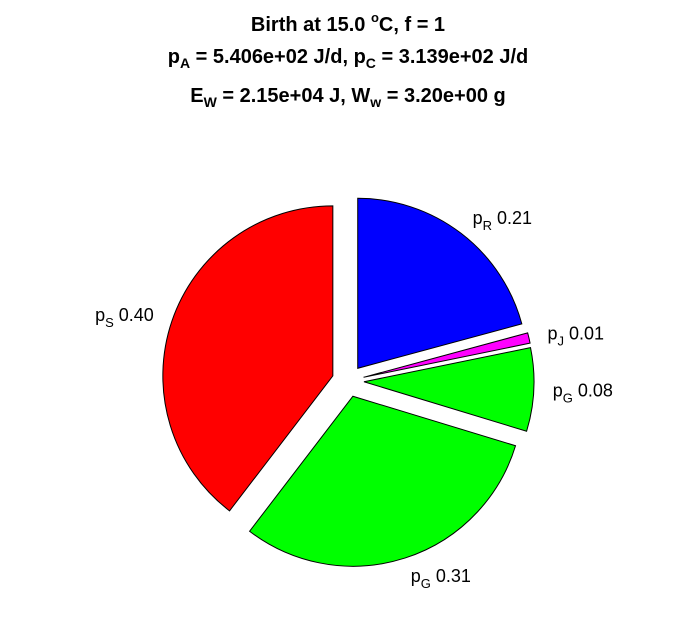 The image size is (696, 618). Describe the element at coordinates (443, 96) in the screenshot. I see `ww-value: = 3.20e+00 g` at that location.